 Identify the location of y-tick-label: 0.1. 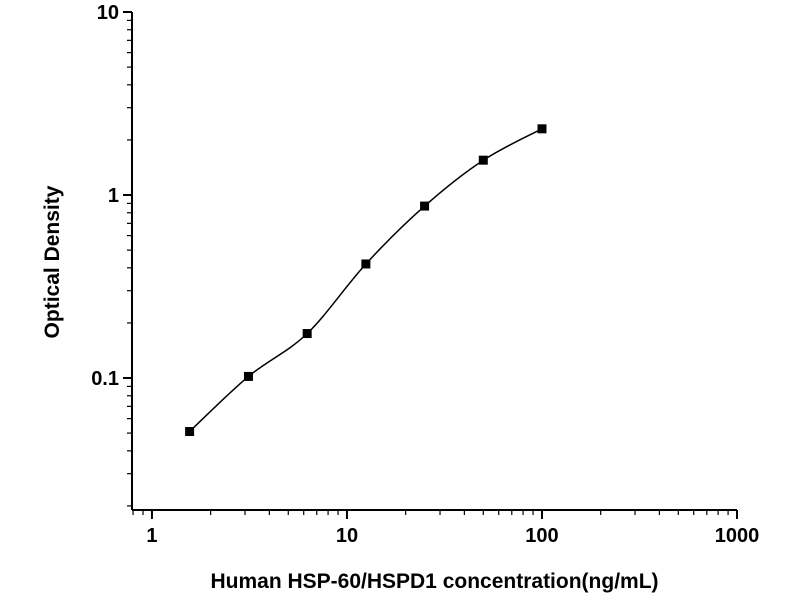
(105, 379).